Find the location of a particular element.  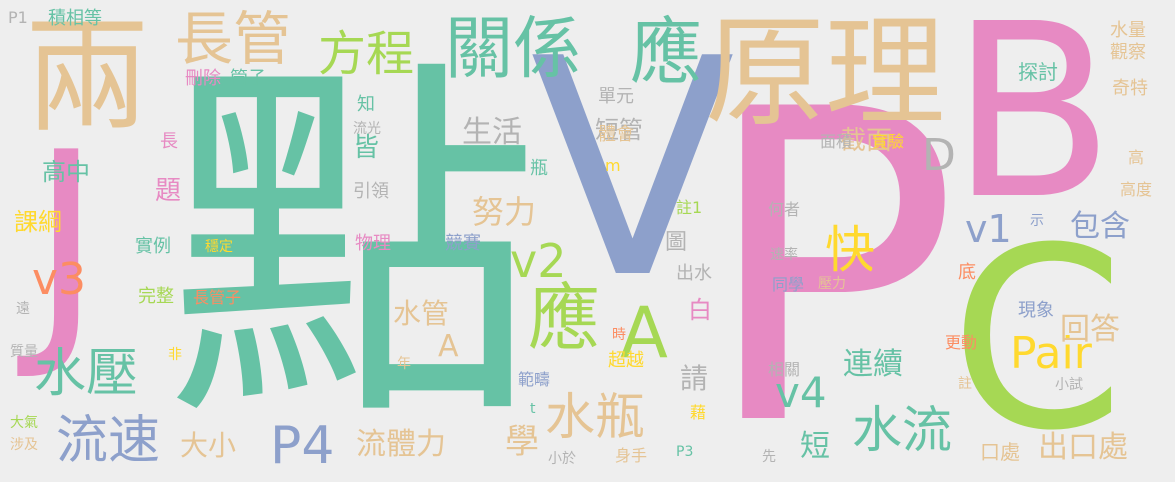

word-nuli: 努力 is located at coordinates (504, 212).